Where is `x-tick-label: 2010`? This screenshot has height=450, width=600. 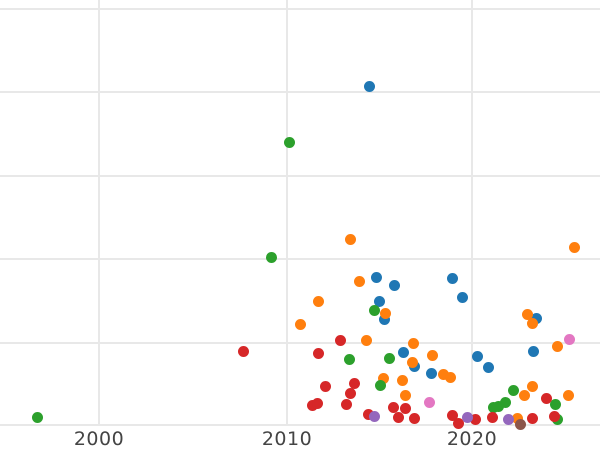 x-tick-label: 2010 is located at coordinates (287, 439).